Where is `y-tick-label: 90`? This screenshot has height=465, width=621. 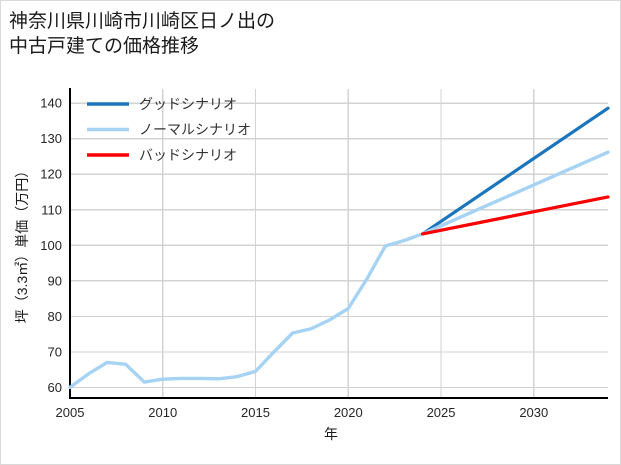
y-tick-label: 90 is located at coordinates (55, 280).